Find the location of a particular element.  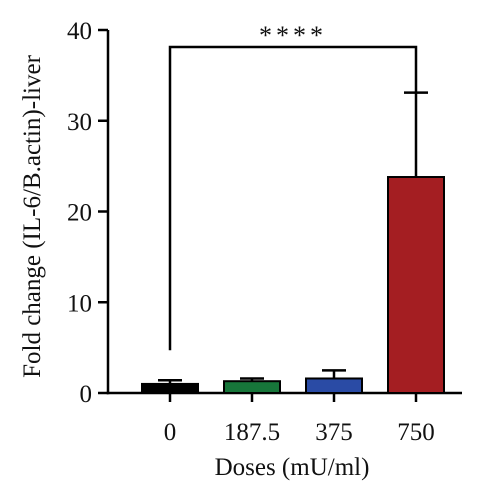

x-axis-label: Doses (mU/ml) is located at coordinates (292, 467).